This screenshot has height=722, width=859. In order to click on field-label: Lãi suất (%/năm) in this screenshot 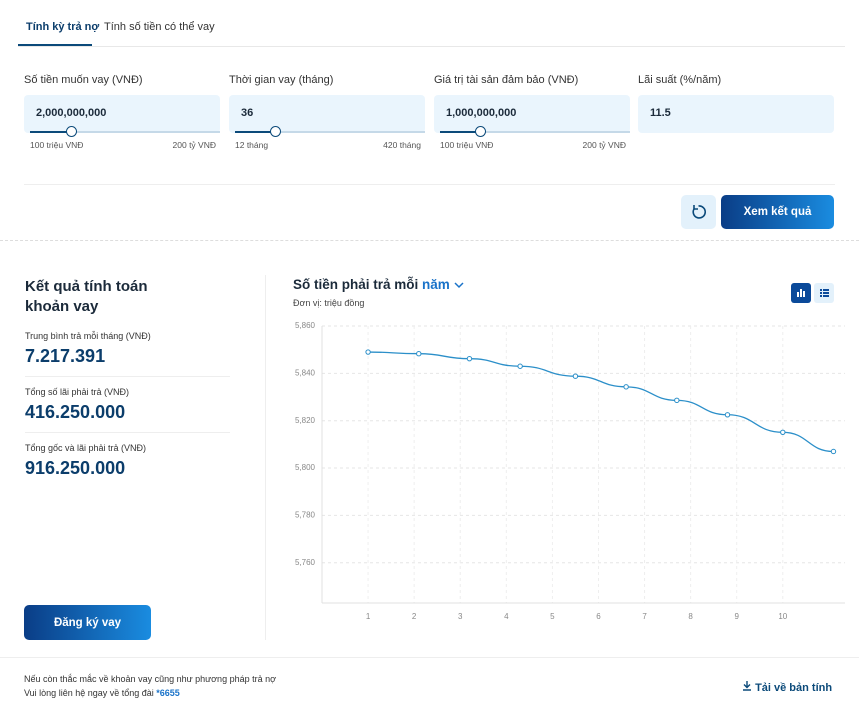, I will do `click(680, 80)`.